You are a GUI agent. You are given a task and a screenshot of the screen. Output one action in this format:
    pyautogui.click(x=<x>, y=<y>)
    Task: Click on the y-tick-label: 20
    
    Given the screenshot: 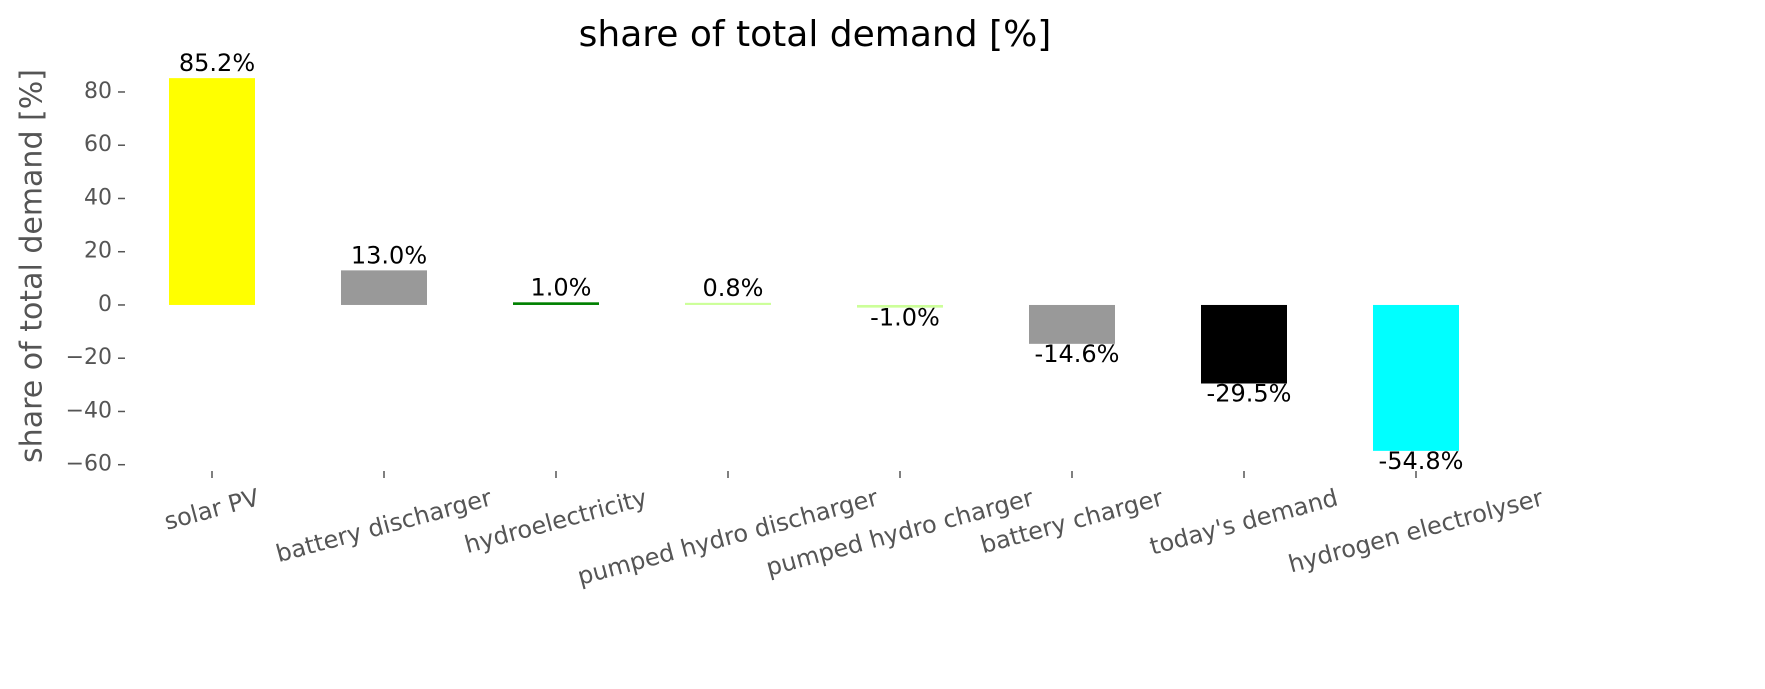 What is the action you would take?
    pyautogui.click(x=98, y=251)
    